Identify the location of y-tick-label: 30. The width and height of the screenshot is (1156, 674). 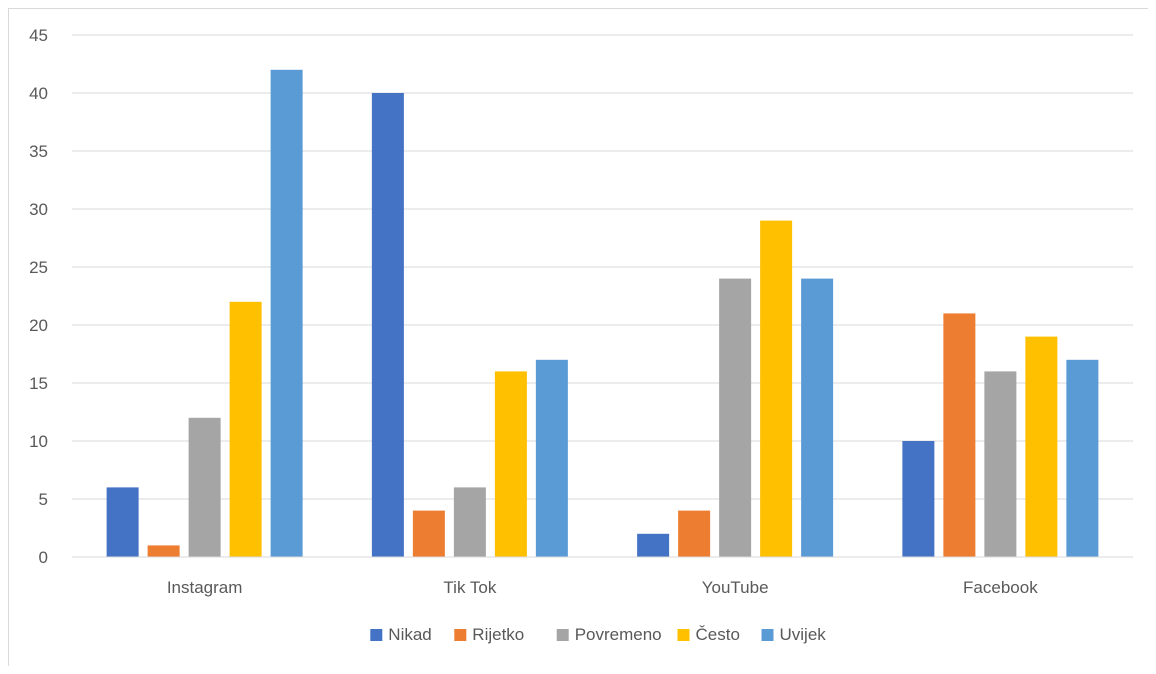
(38, 209).